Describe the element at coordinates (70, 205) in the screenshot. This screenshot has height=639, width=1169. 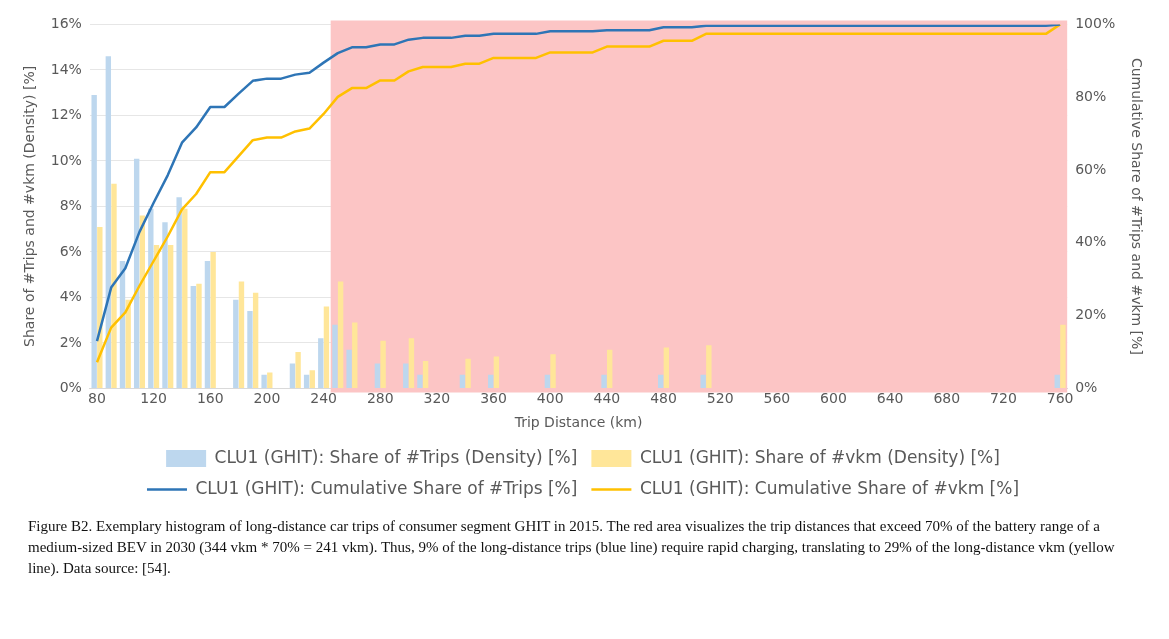
I see `y-tick-label: 8%` at that location.